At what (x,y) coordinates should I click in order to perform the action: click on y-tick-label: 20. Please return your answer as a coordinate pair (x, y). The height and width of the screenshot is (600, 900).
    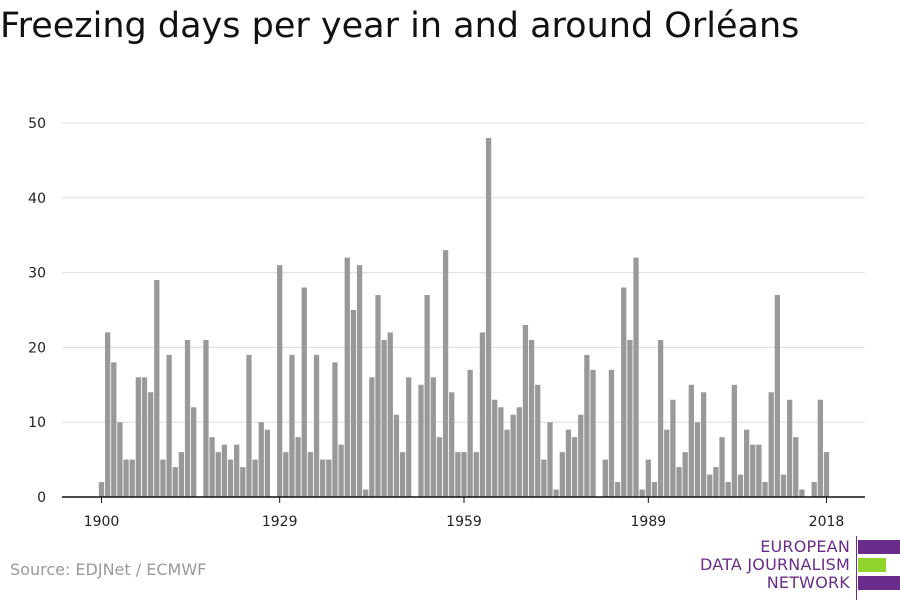
    Looking at the image, I should click on (37, 348).